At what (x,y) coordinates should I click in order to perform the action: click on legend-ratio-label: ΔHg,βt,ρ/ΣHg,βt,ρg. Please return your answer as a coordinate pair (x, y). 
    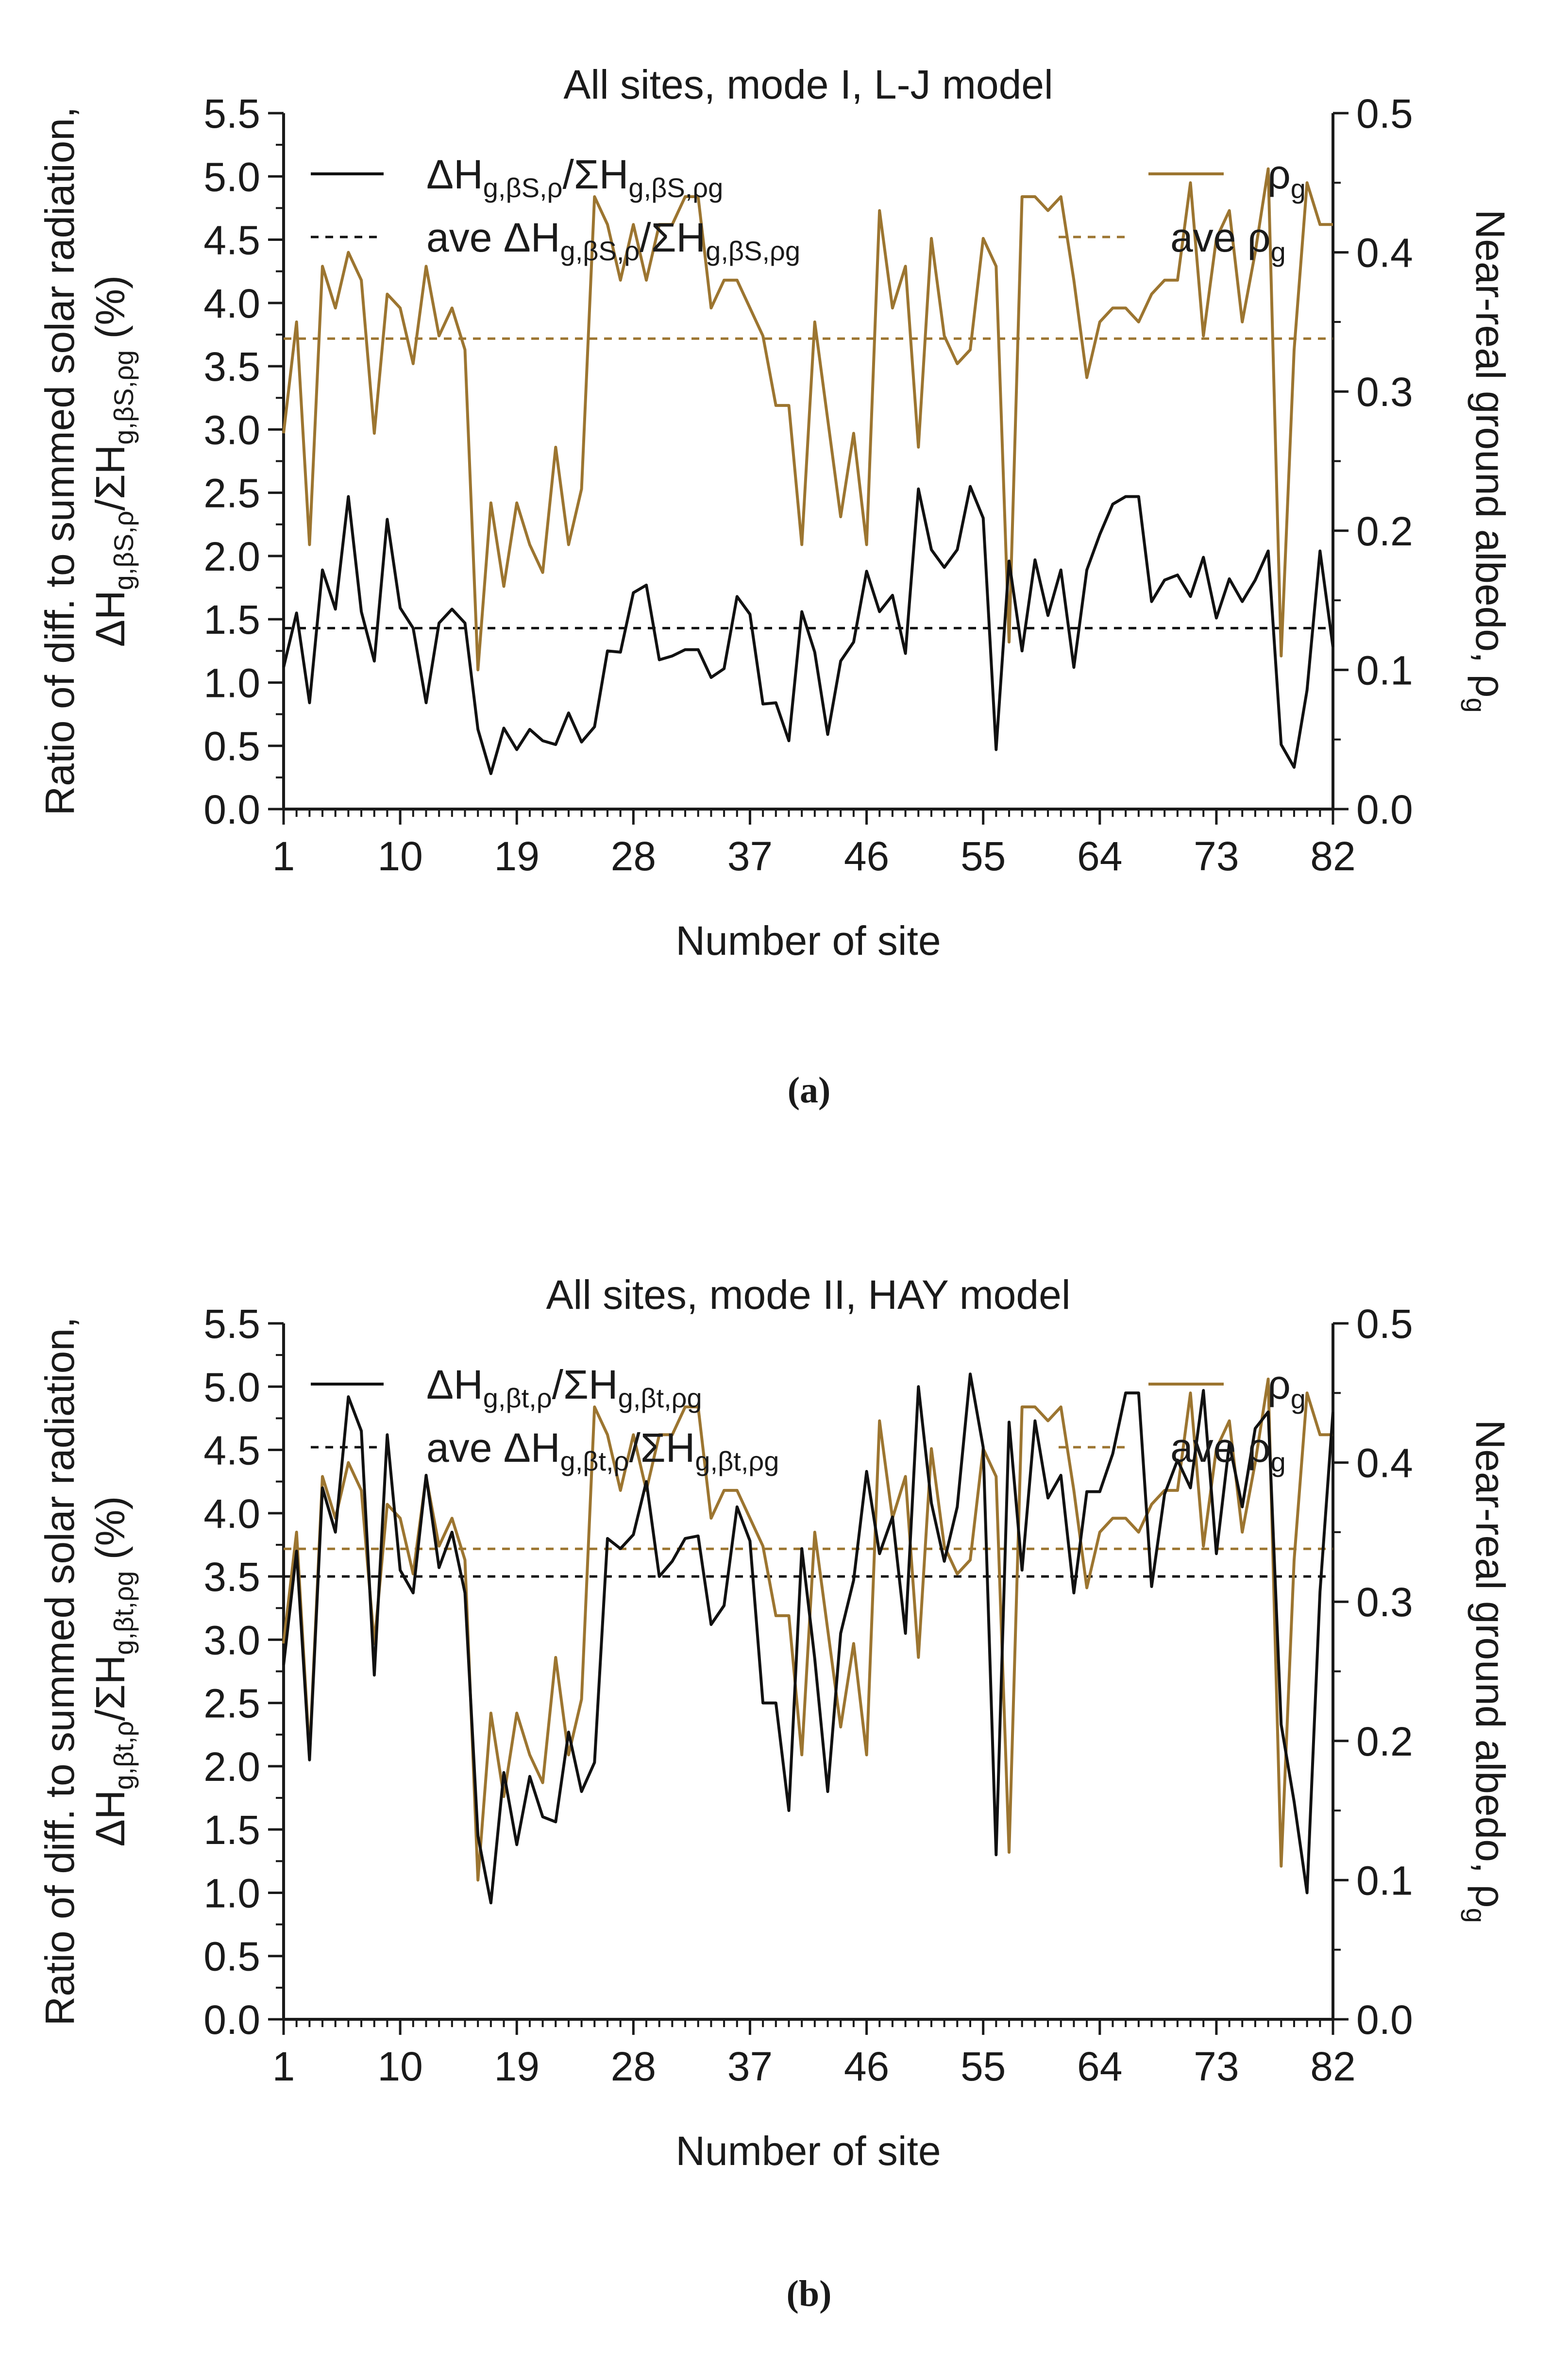
    Looking at the image, I should click on (564, 1387).